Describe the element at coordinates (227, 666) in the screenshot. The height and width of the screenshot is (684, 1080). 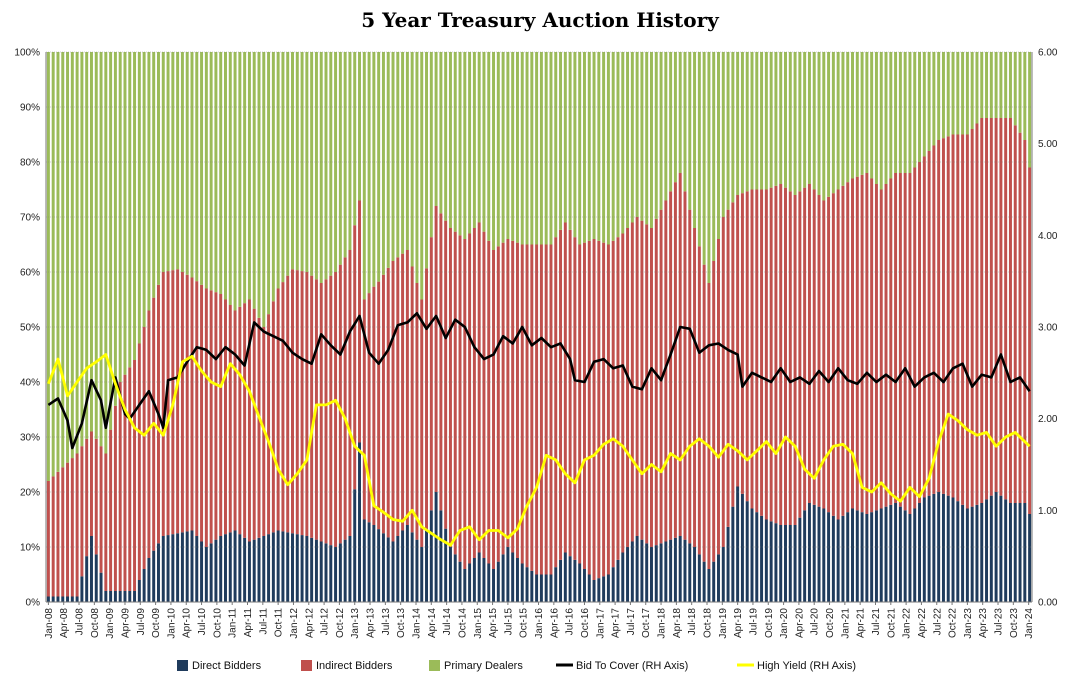
I see `legend-label: Direct Bidders` at that location.